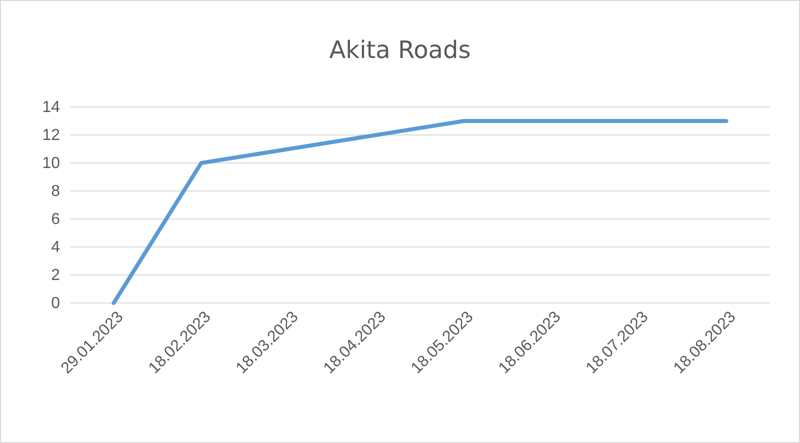 The height and width of the screenshot is (443, 800). Describe the element at coordinates (55, 191) in the screenshot. I see `y-tick-label: 8` at that location.